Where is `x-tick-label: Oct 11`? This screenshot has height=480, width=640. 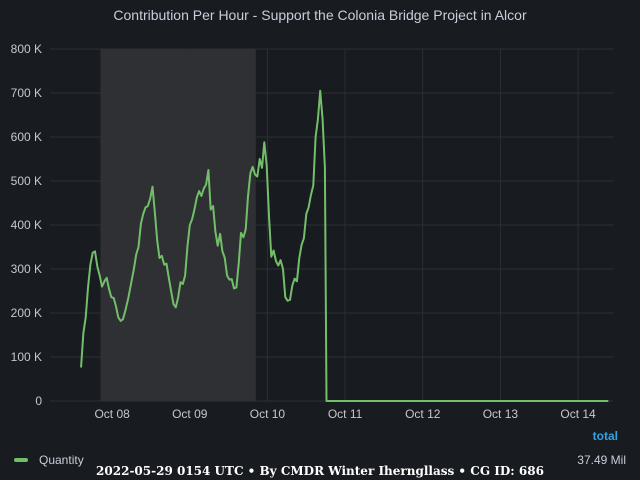
x-tick-label: Oct 11 is located at coordinates (345, 414).